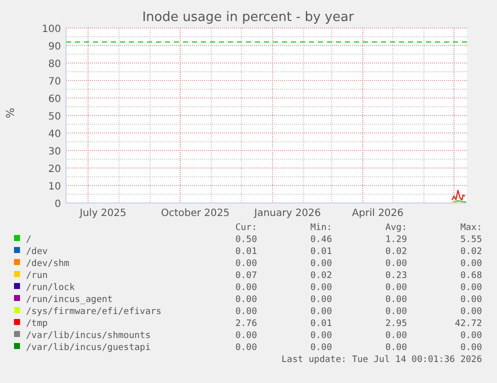  Describe the element at coordinates (195, 213) in the screenshot. I see `x-tick-label: October 2025` at that location.